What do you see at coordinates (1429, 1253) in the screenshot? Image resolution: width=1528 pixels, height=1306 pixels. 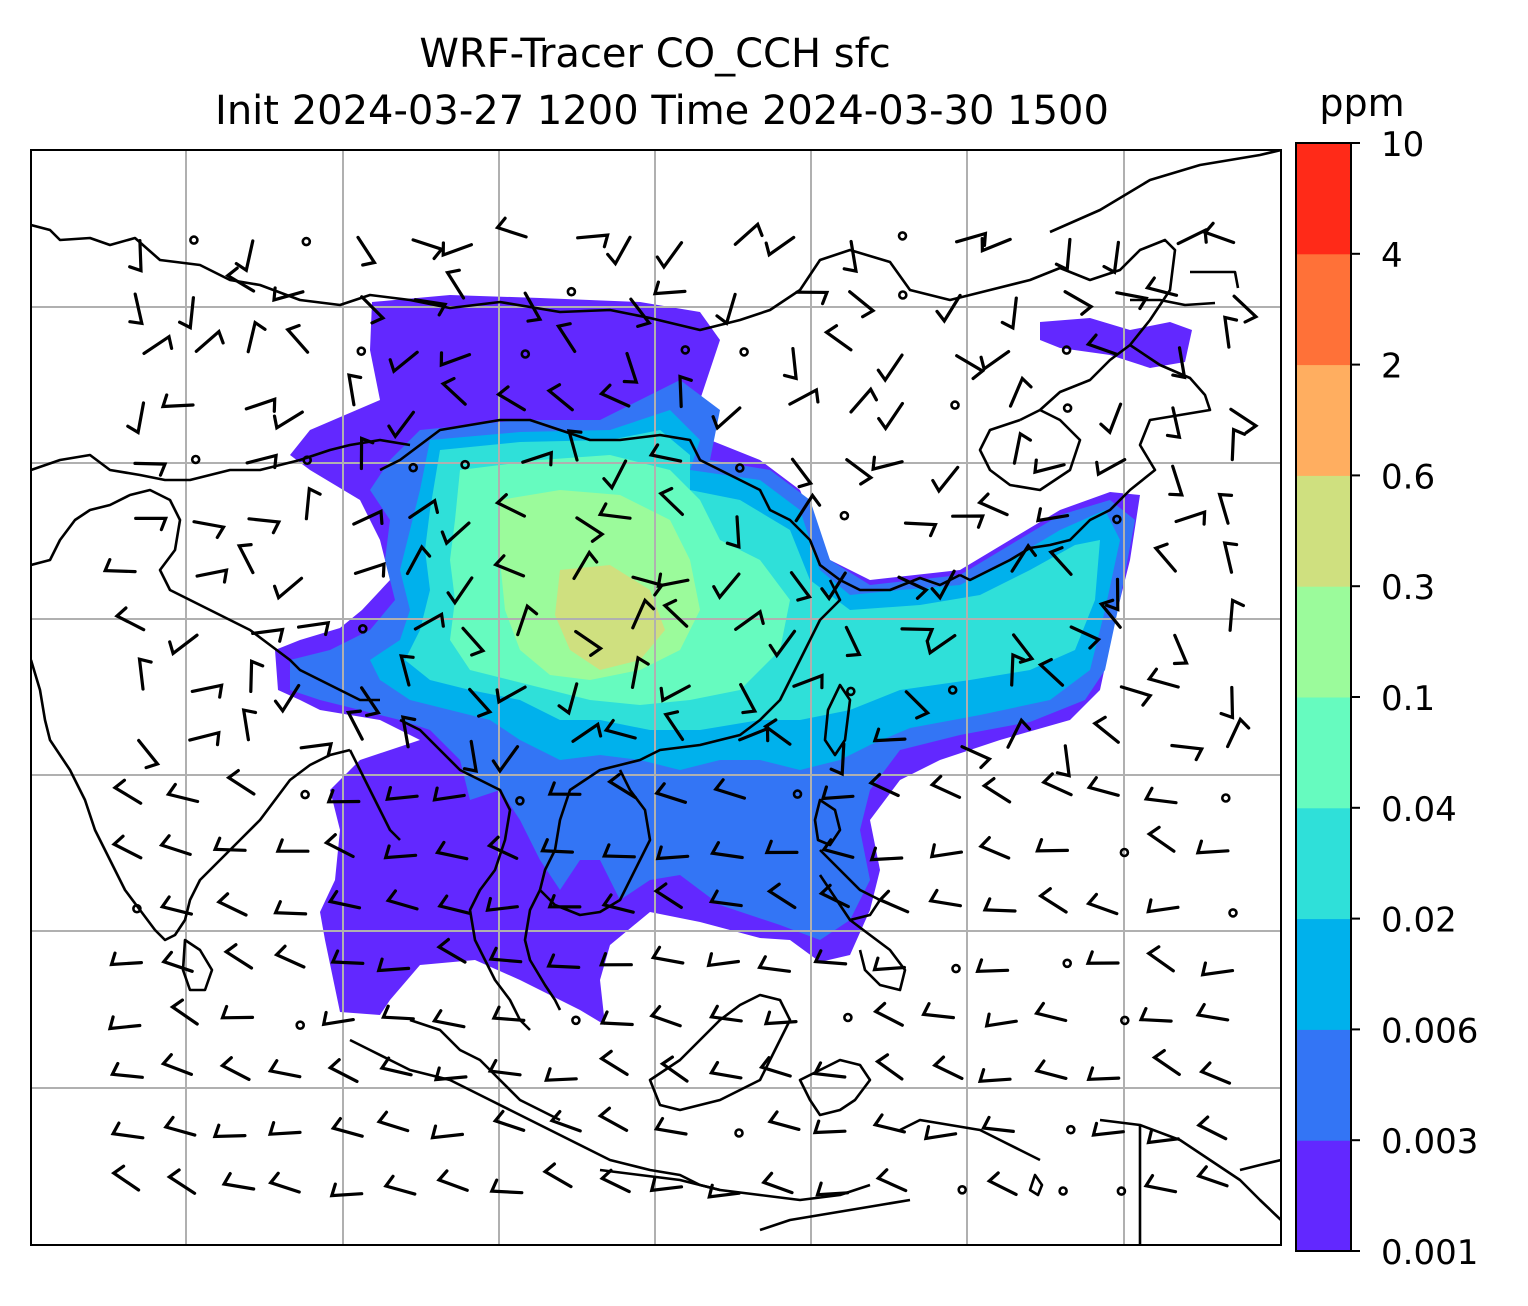 I see `colorbar-tick-label: 0.001` at bounding box center [1429, 1253].